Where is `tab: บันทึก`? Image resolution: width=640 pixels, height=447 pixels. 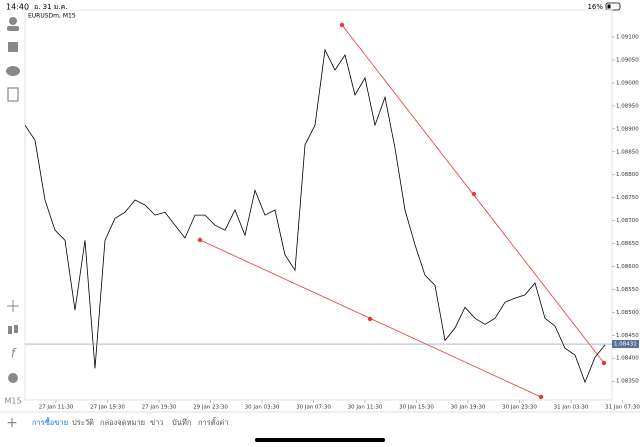
tab: บันทึก is located at coordinates (181, 422).